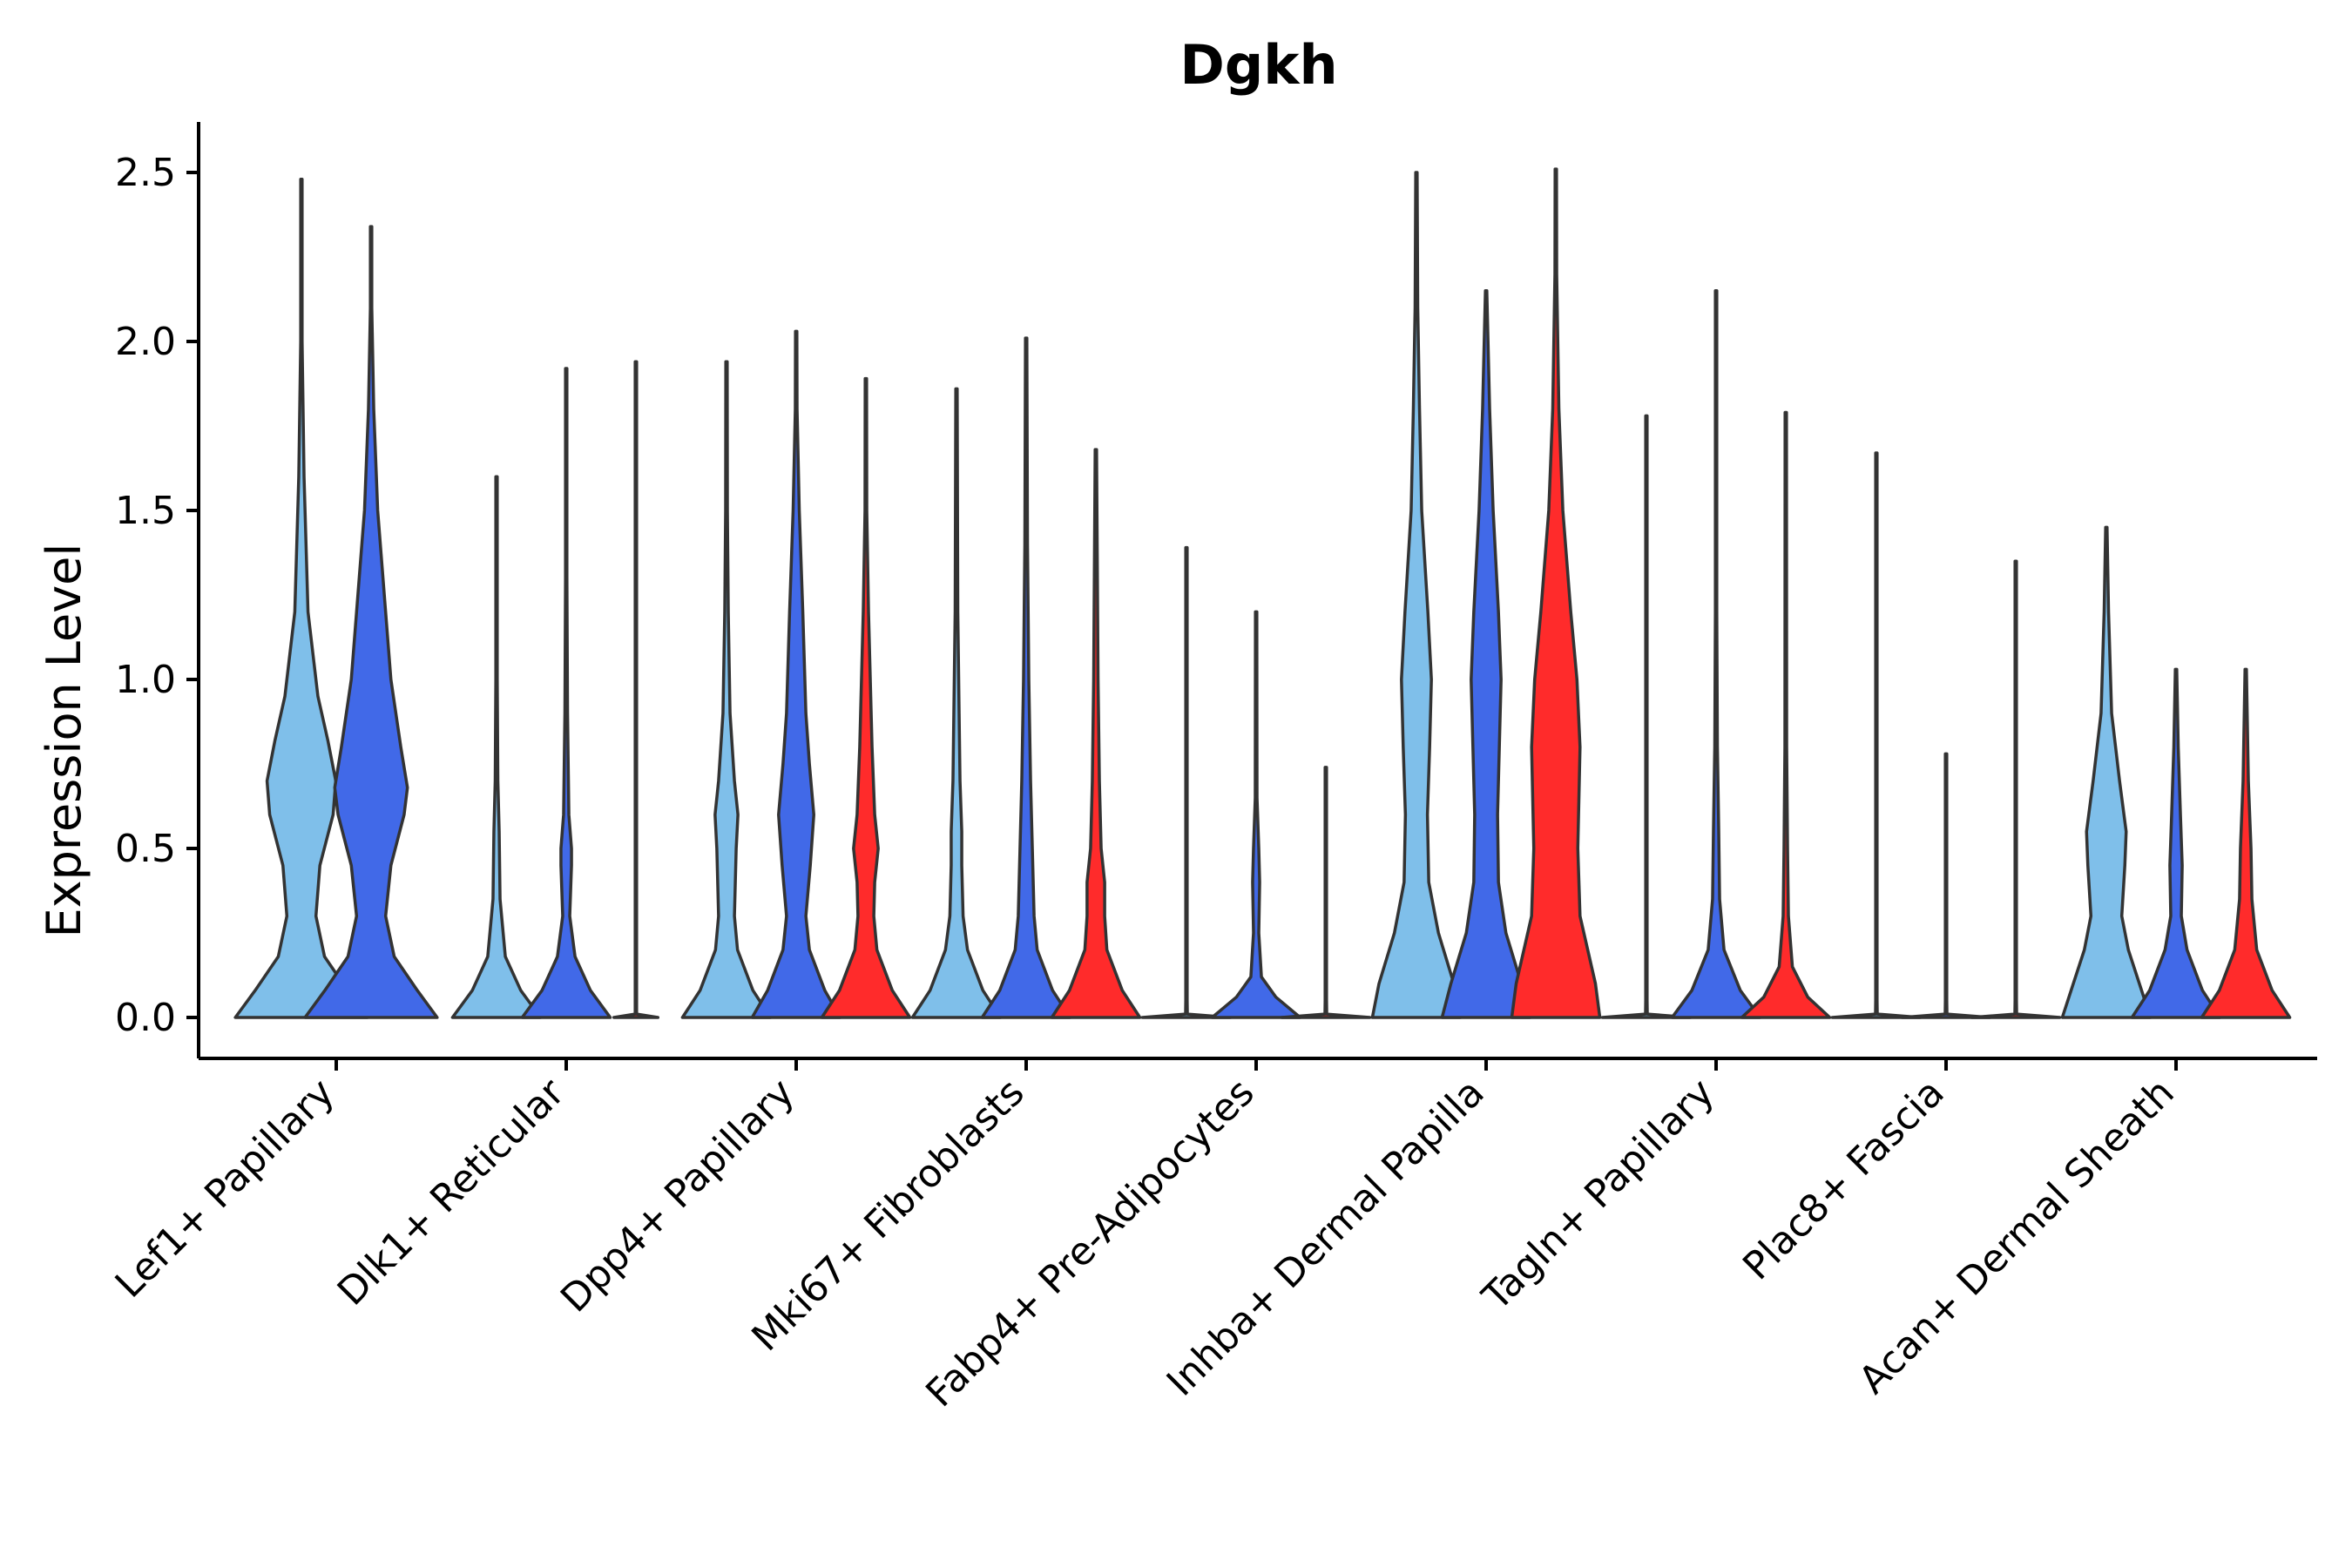 The height and width of the screenshot is (1568, 2352). I want to click on y-tick-label: 1.0, so click(145, 680).